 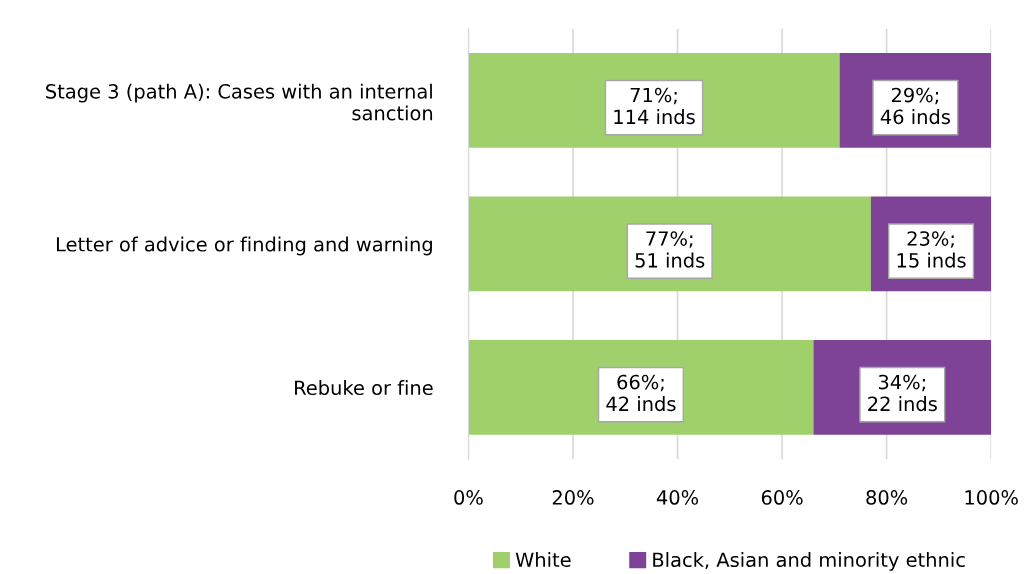 What do you see at coordinates (364, 388) in the screenshot?
I see `y-tick-label: Rebuke or fine` at bounding box center [364, 388].